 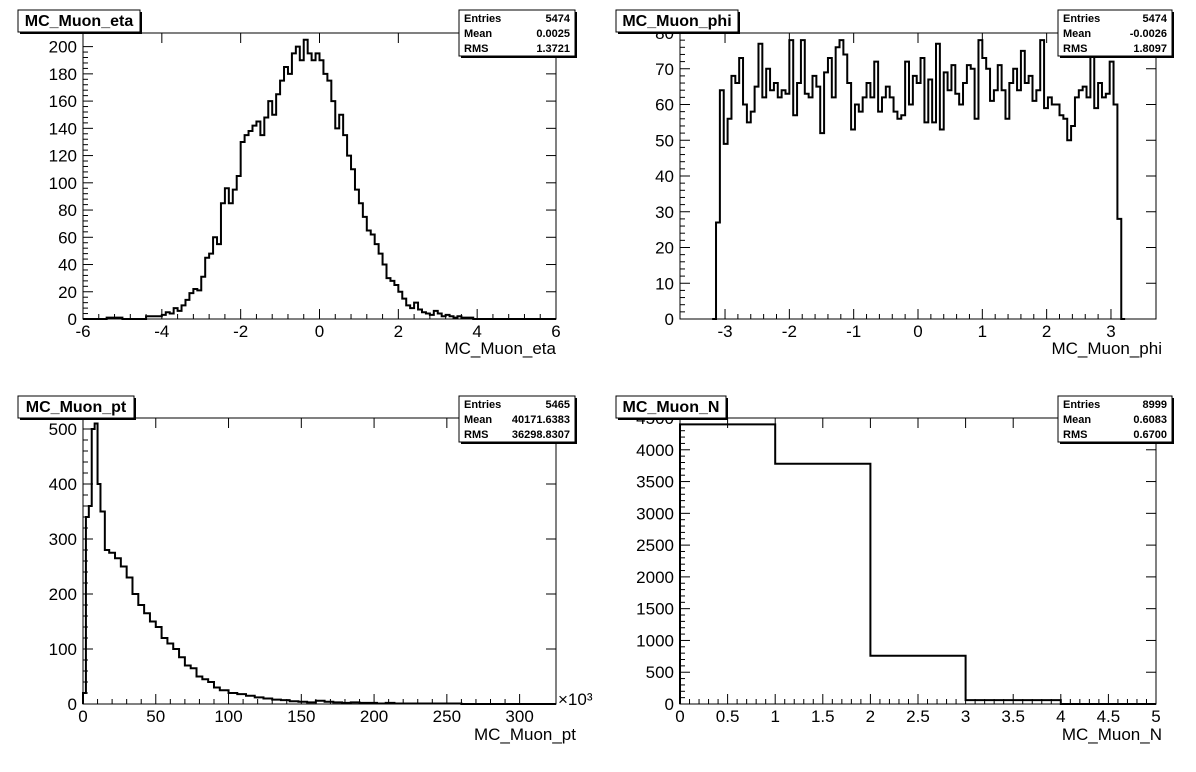 I want to click on x-tick-label: 3, so click(x=965, y=716).